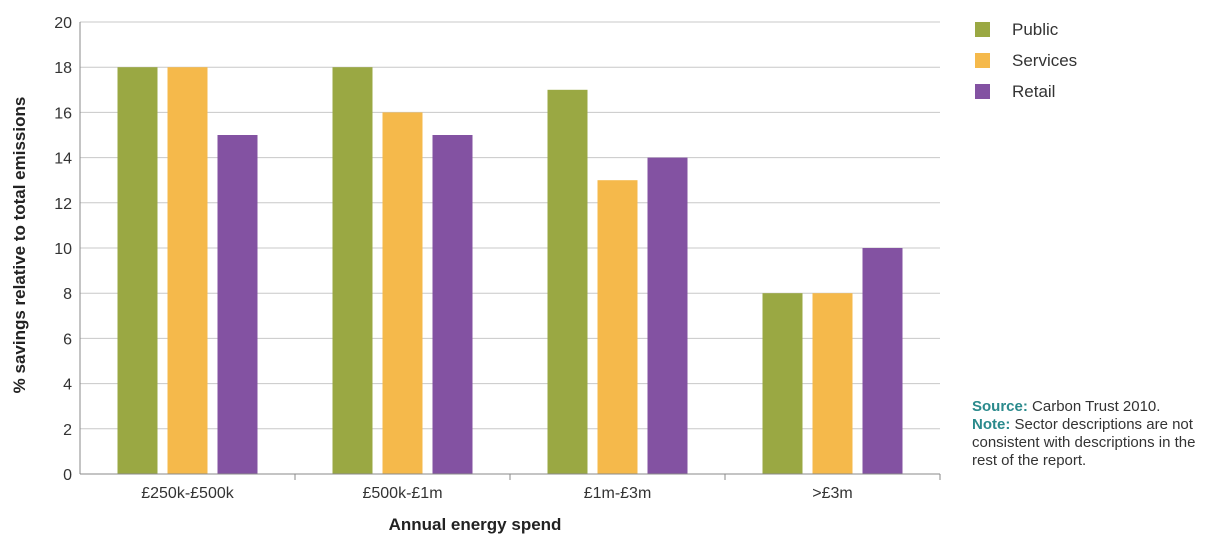  I want to click on legend-label-public: Public, so click(1035, 29).